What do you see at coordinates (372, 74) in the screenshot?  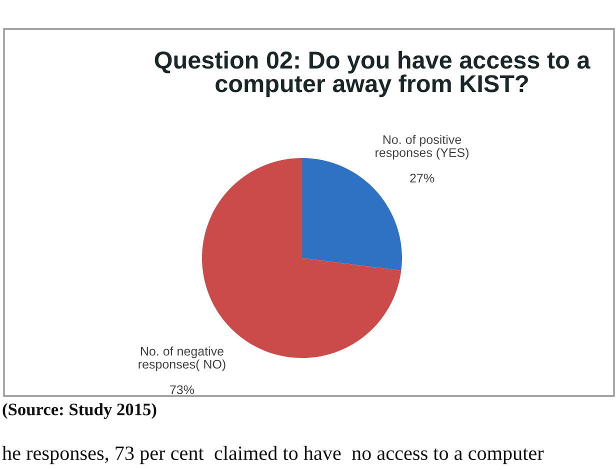 I see `chart-title: Question 02: Do you have access to a computer away from KIST?` at bounding box center [372, 74].